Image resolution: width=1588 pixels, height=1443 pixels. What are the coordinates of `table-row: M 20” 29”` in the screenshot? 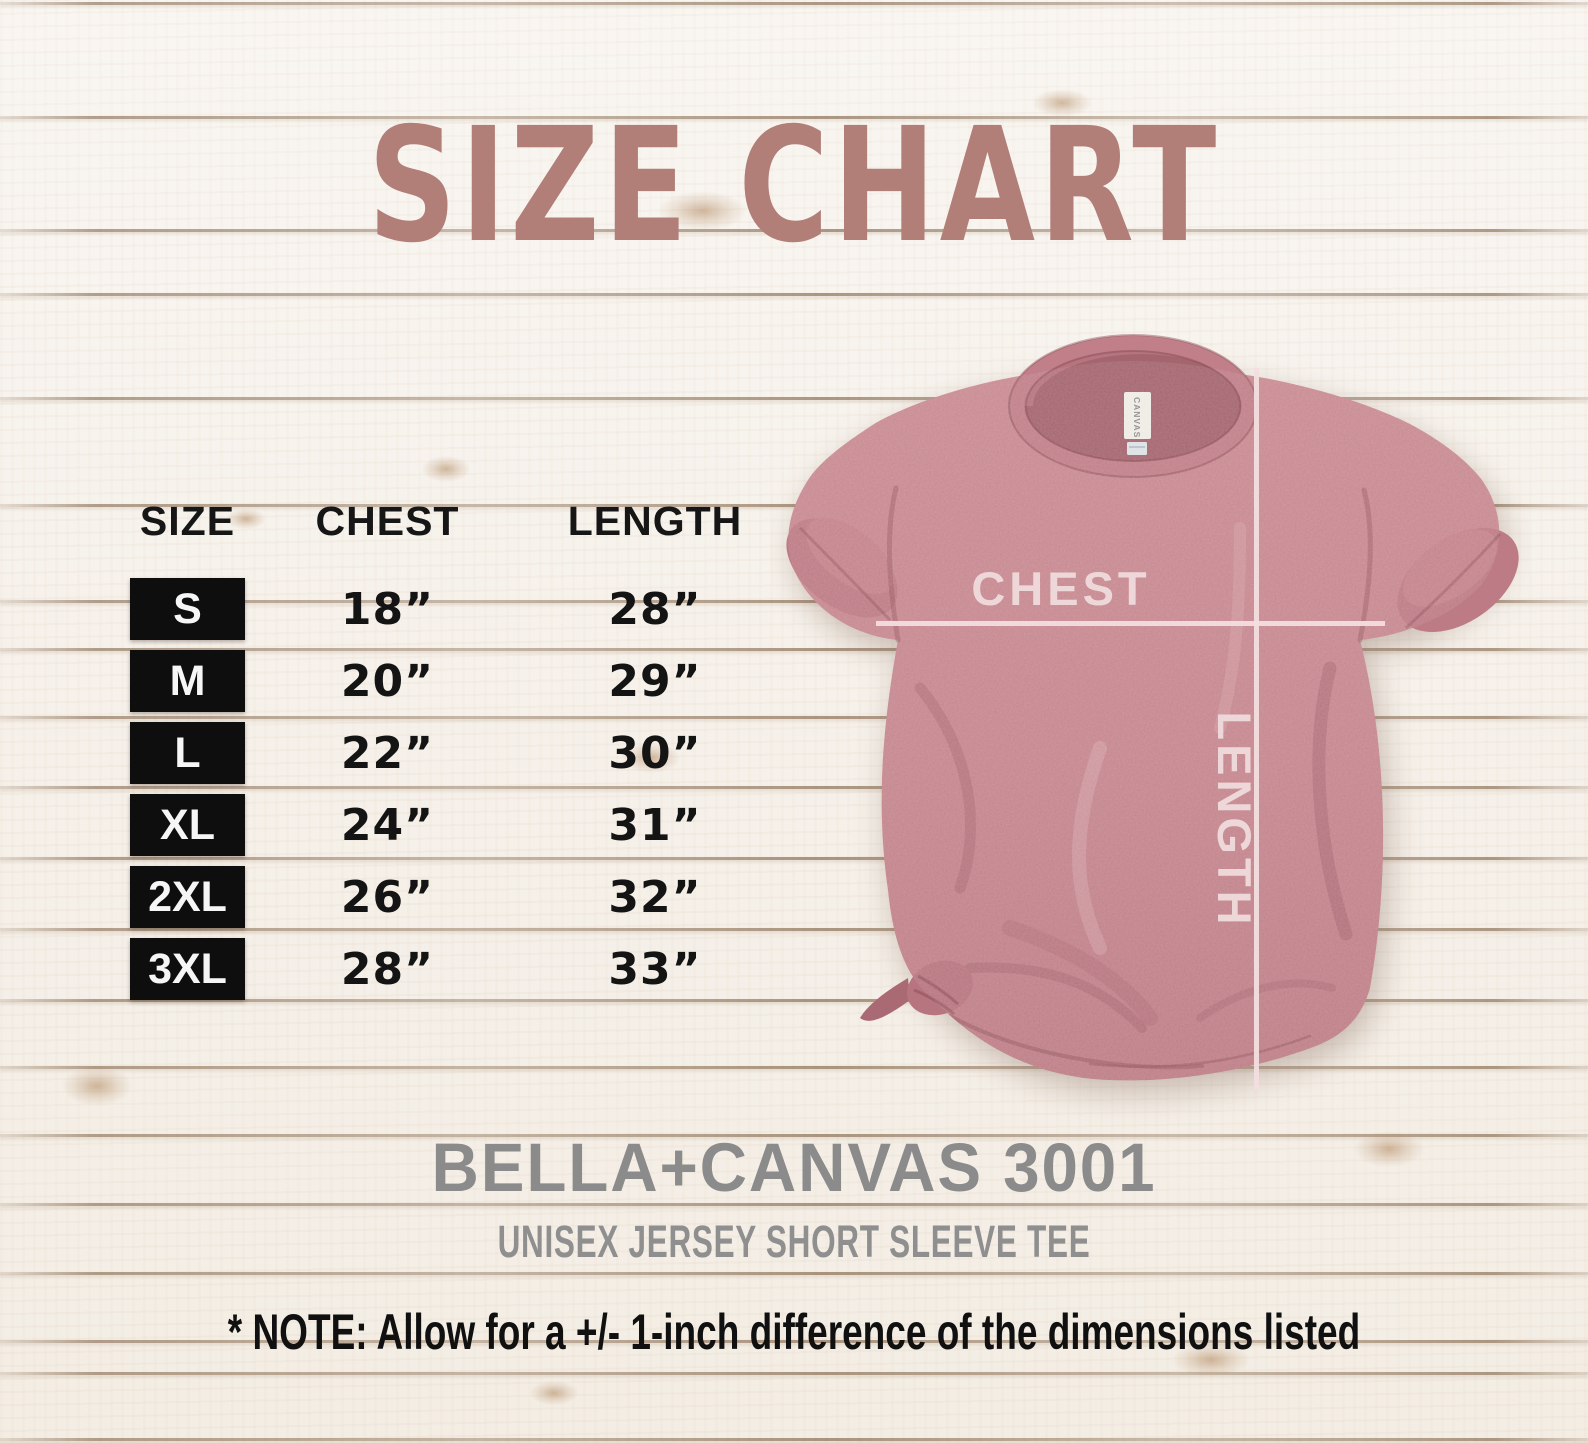 It's located at (455, 681).